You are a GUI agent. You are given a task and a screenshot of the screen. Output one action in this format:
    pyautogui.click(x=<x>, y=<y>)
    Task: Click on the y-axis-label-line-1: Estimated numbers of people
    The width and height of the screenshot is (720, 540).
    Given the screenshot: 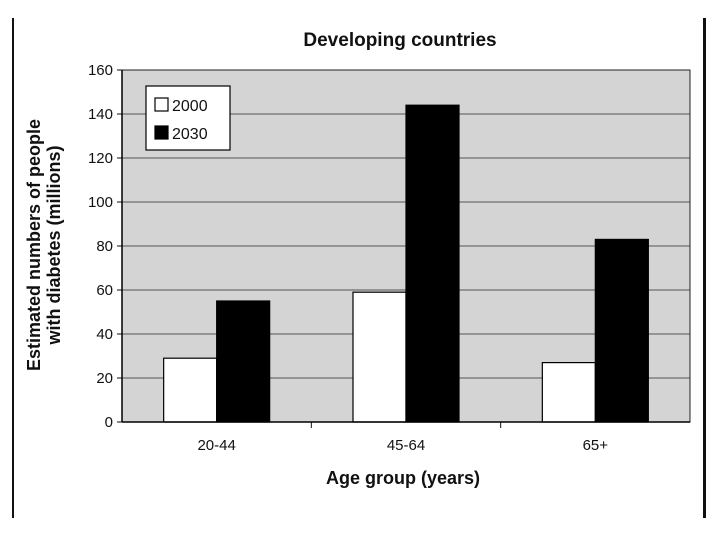 What is the action you would take?
    pyautogui.click(x=34, y=245)
    